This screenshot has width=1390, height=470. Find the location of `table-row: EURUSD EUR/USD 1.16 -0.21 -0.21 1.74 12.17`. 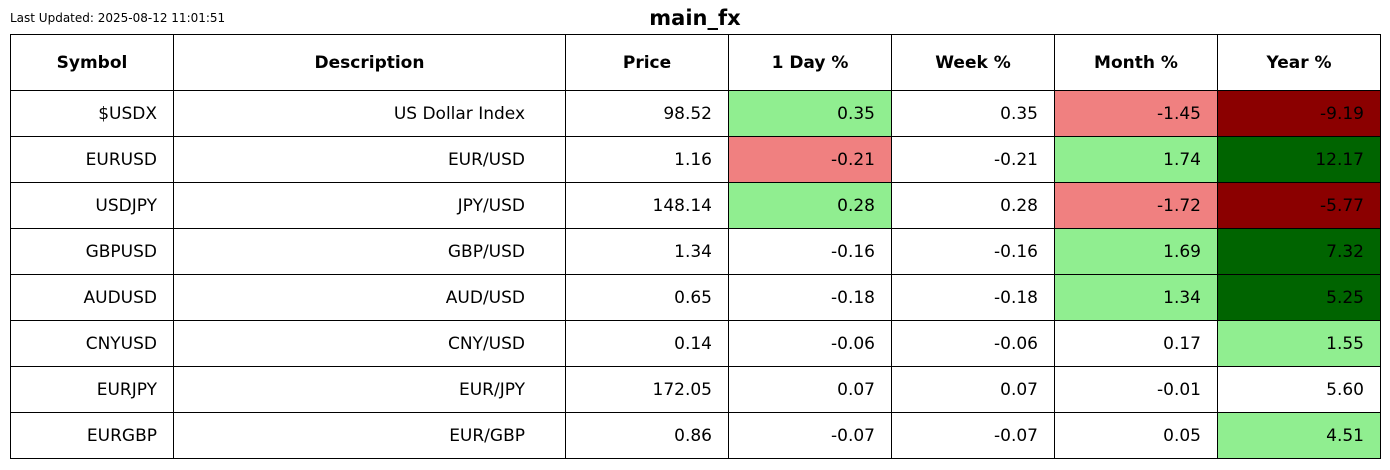

table-row: EURUSD EUR/USD 1.16 -0.21 -0.21 1.74 12.17 is located at coordinates (695, 159).